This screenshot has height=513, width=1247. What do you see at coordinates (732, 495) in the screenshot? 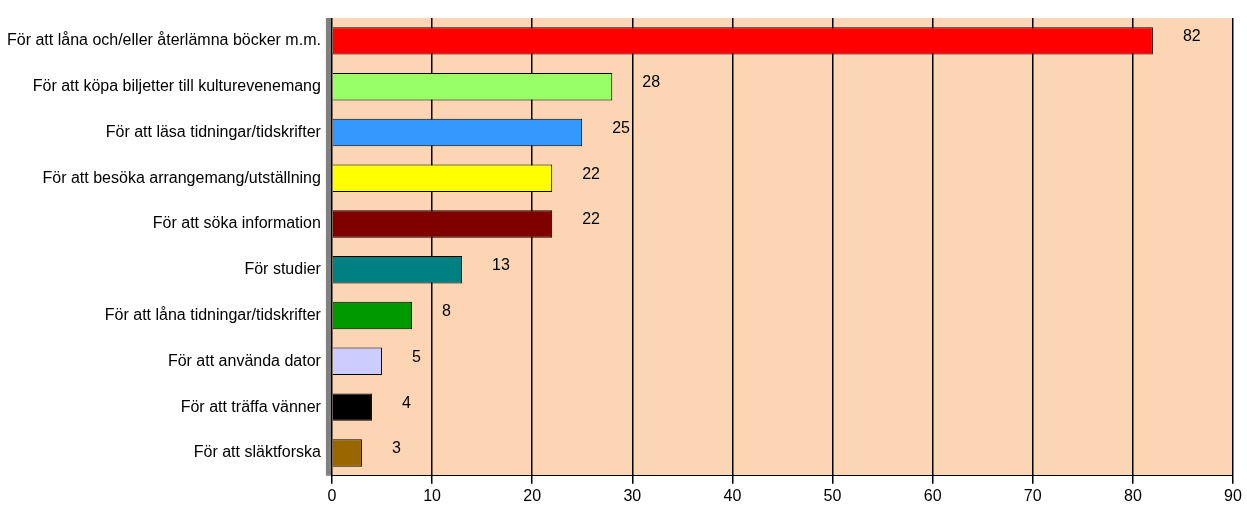
I see `x-tick-label: 40` at bounding box center [732, 495].